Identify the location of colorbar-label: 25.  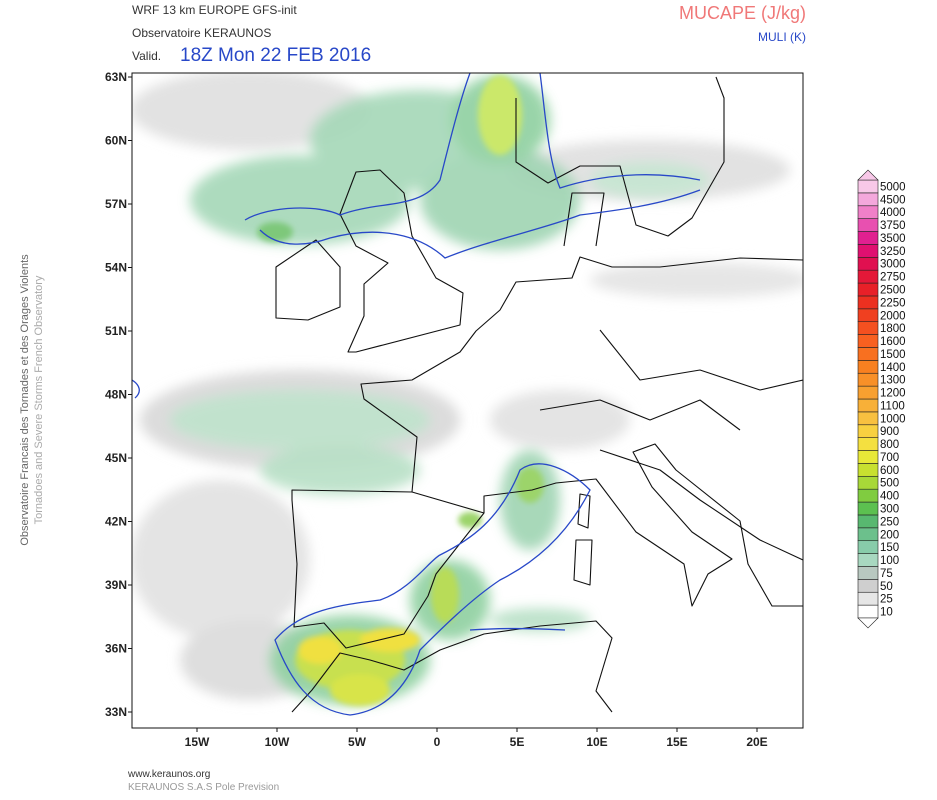
(886, 600).